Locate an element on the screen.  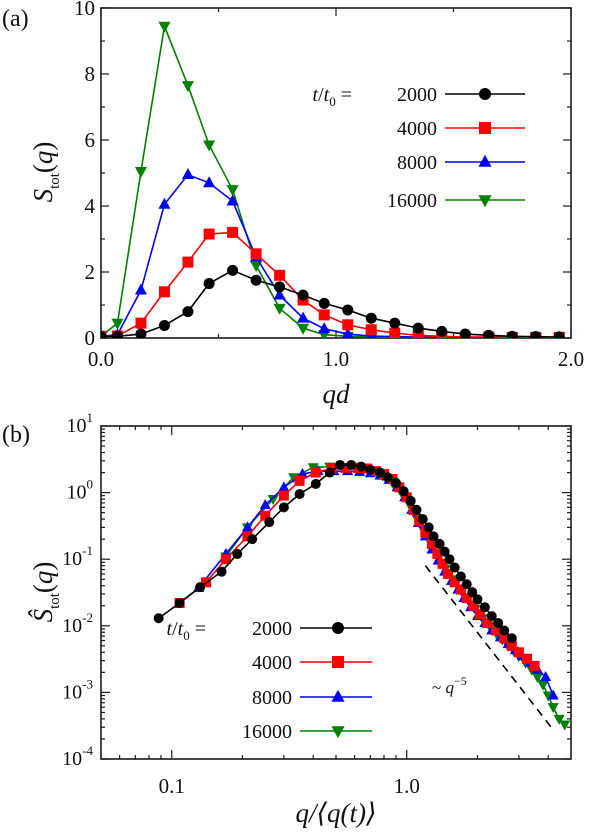
scaling-guide-line is located at coordinates (490, 648).